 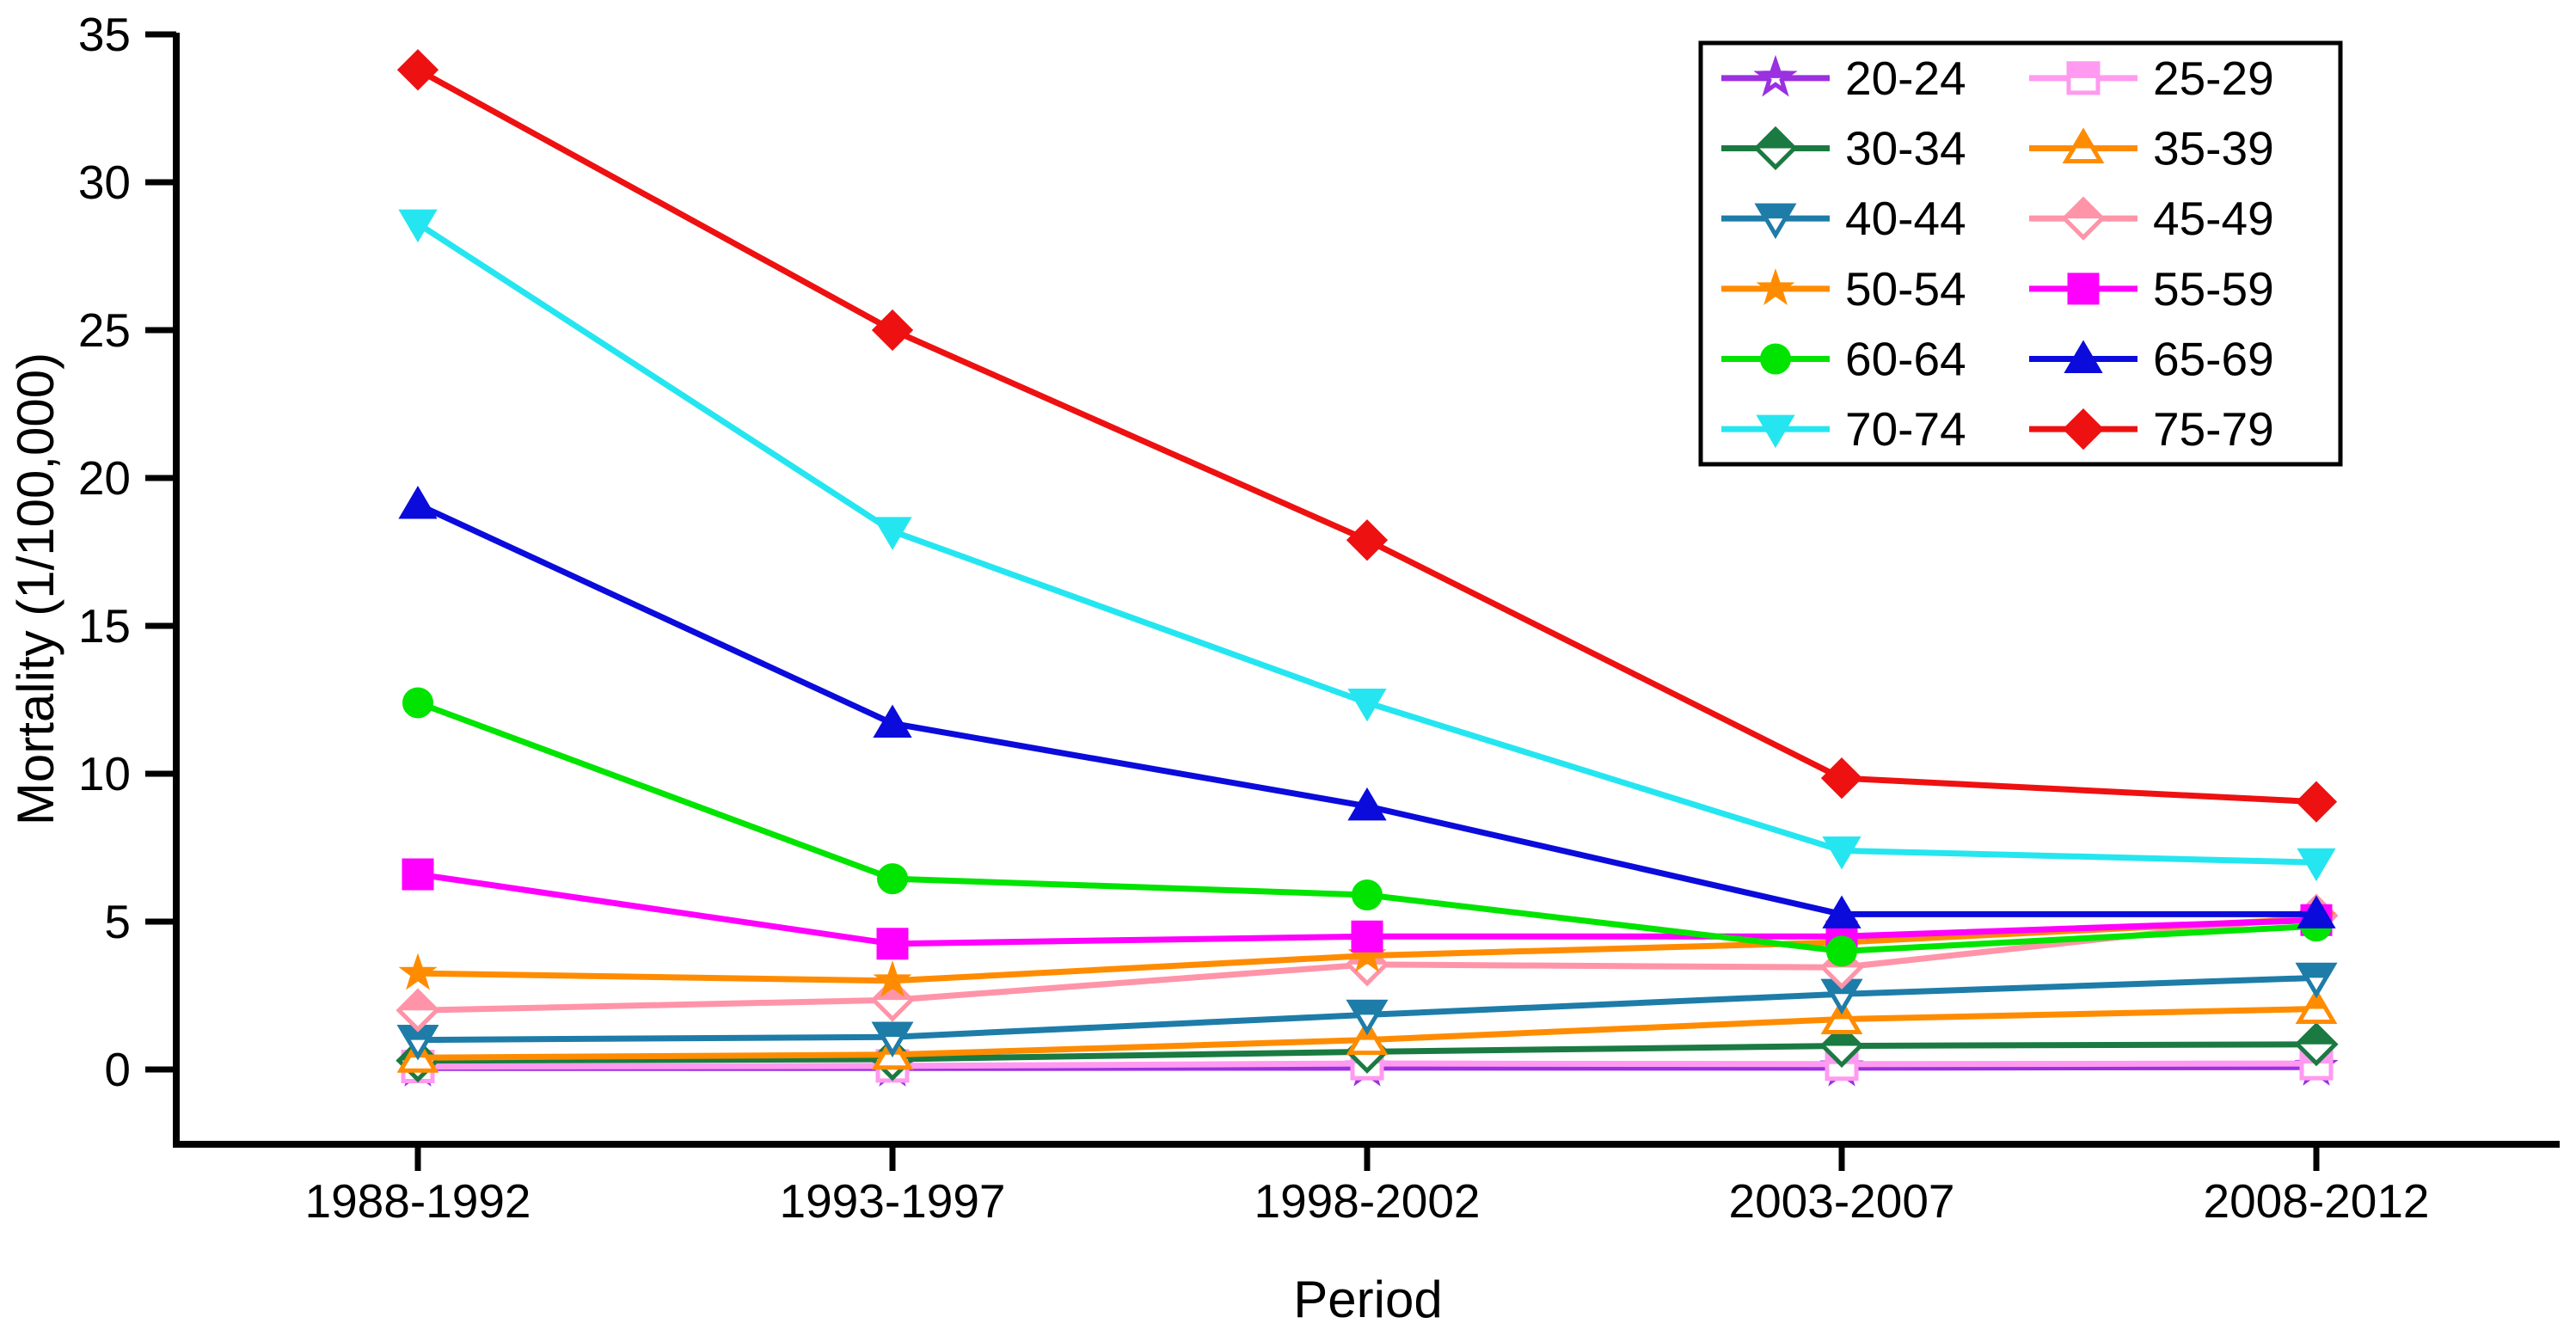 I want to click on marker-30-34-2008-2012-half, so click(x=2316, y=1033).